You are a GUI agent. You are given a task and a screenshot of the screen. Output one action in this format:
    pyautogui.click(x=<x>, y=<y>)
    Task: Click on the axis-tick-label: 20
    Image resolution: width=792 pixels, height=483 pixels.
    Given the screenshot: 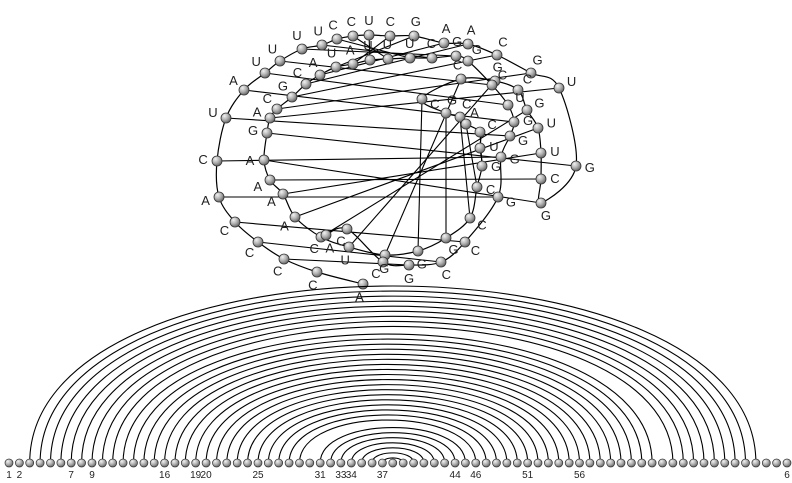 What is the action you would take?
    pyautogui.click(x=207, y=475)
    